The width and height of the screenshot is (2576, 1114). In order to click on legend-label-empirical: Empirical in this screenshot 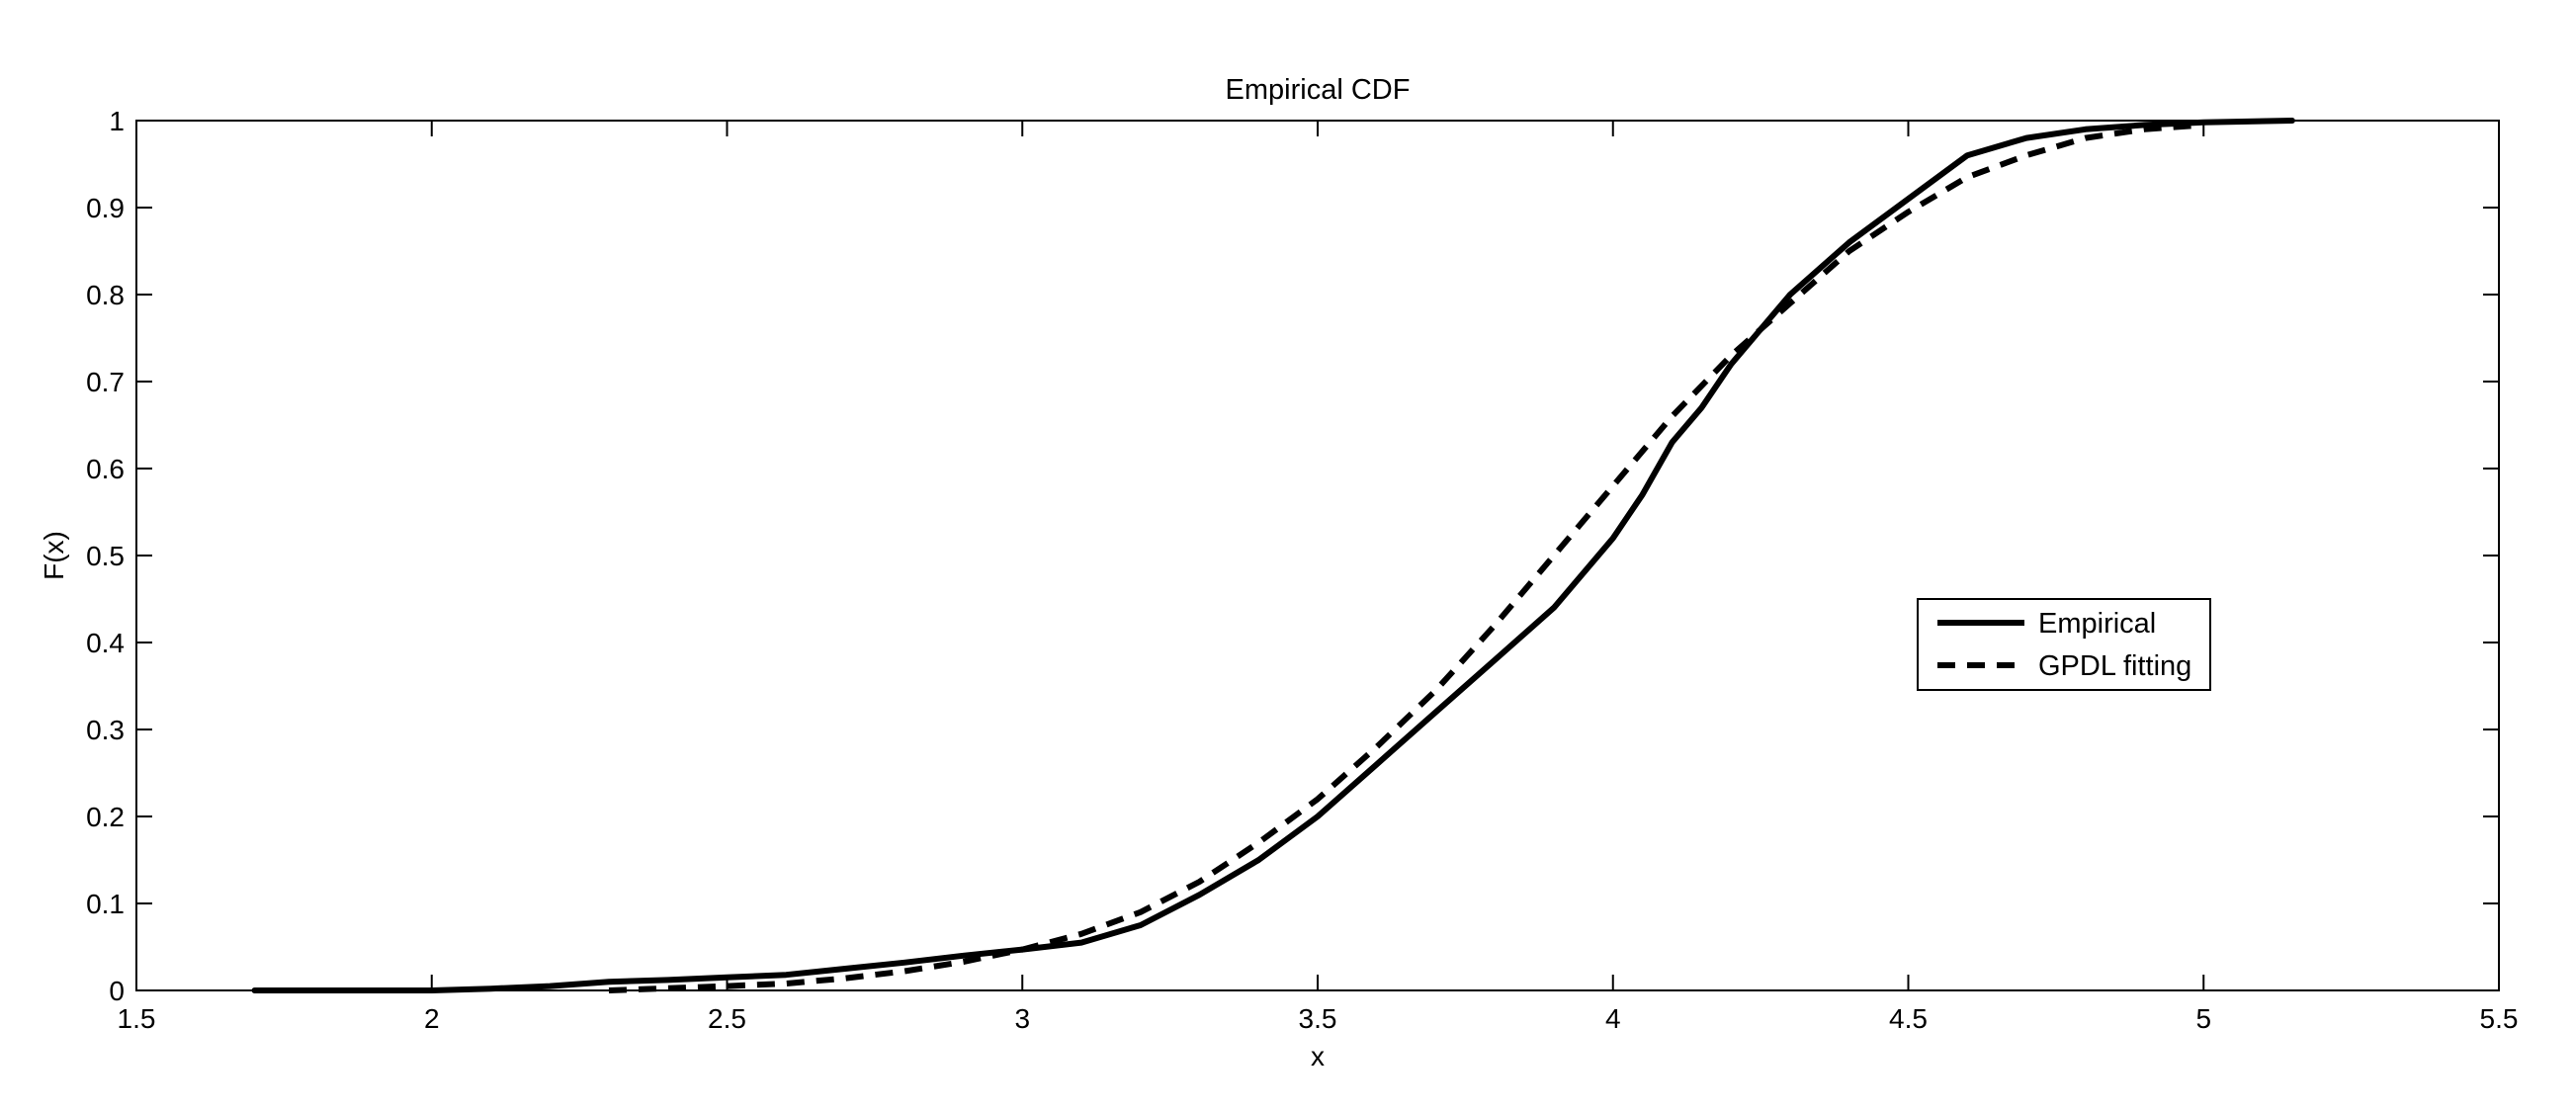, I will do `click(2097, 624)`.